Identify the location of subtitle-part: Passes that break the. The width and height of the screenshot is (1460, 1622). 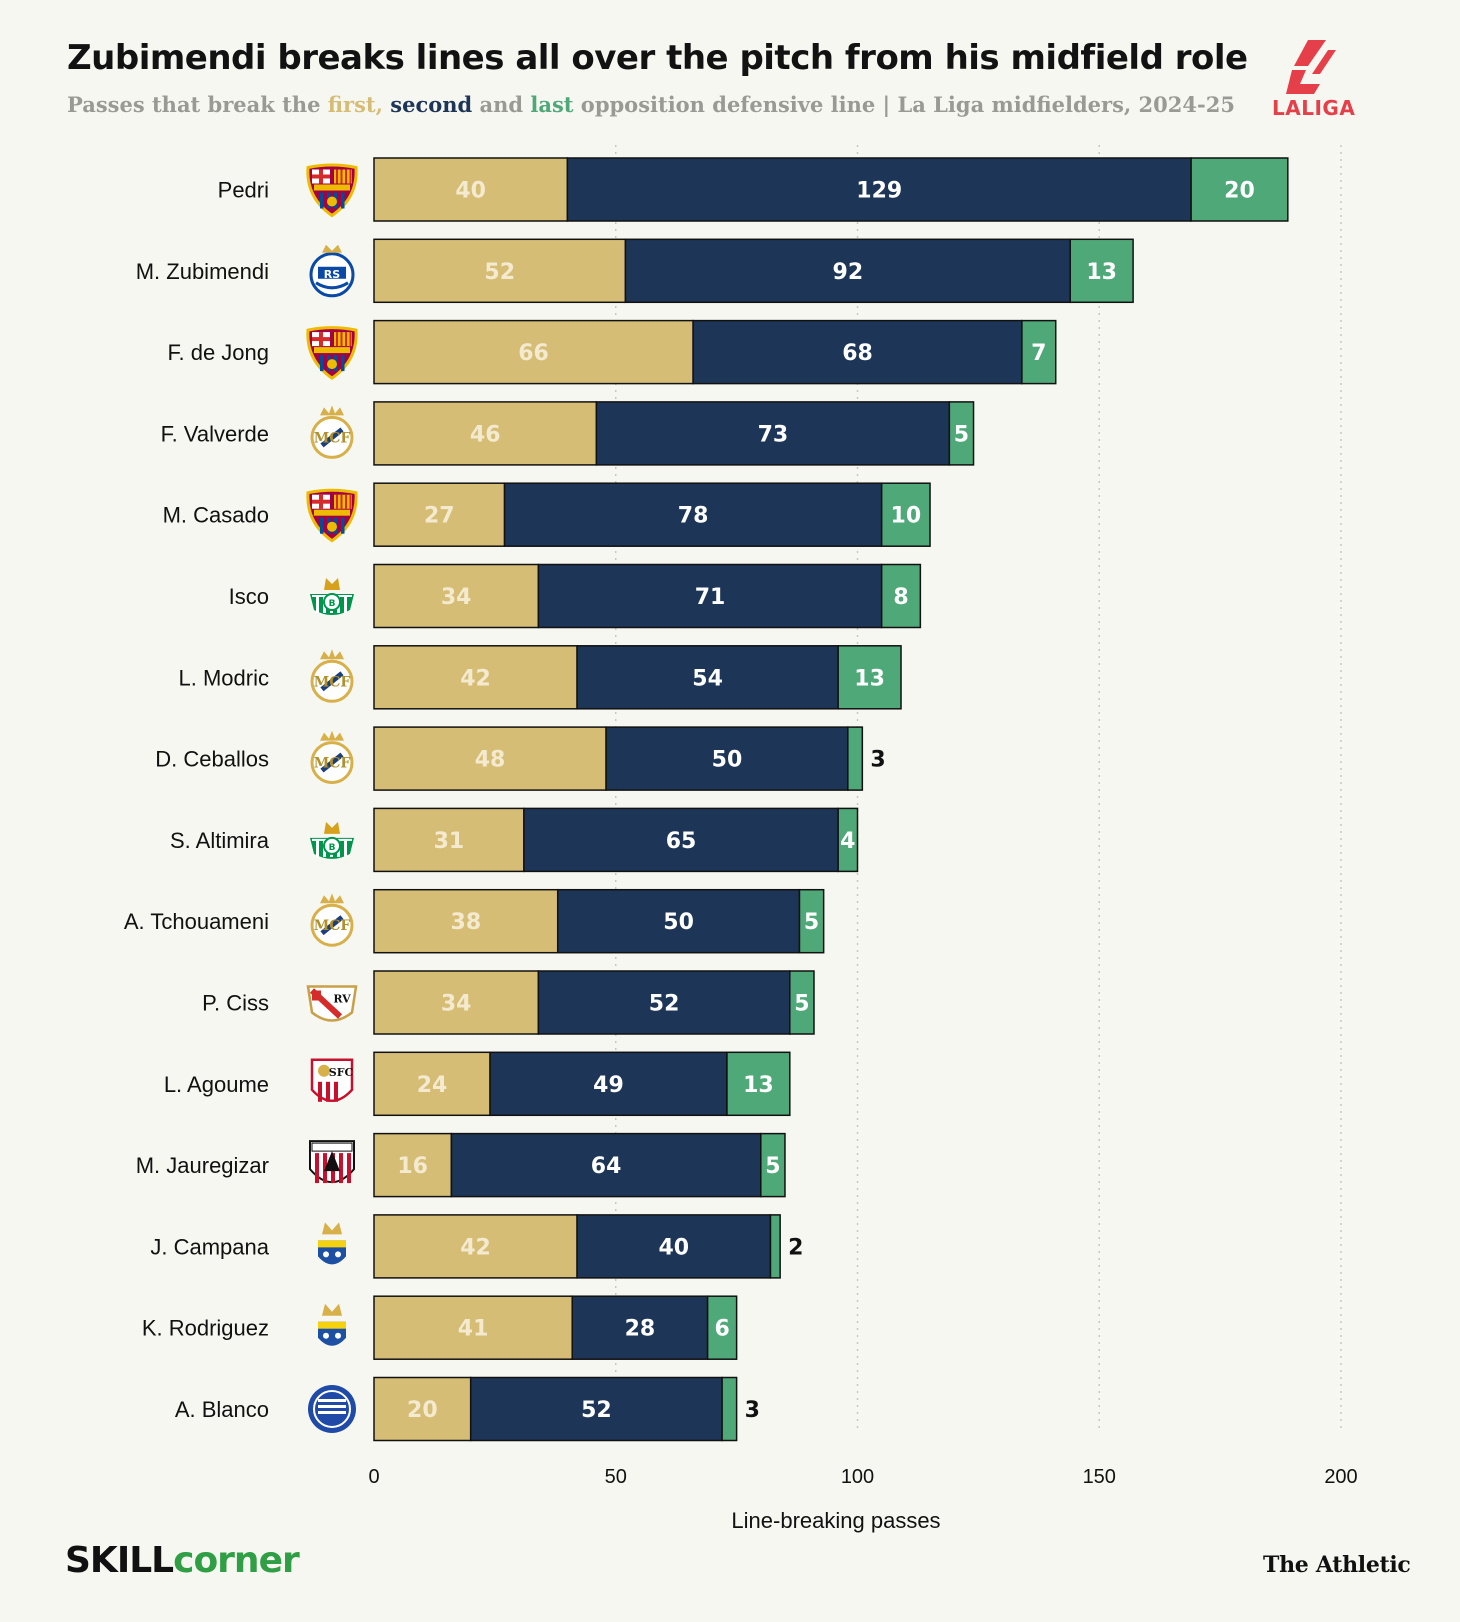
(197, 104).